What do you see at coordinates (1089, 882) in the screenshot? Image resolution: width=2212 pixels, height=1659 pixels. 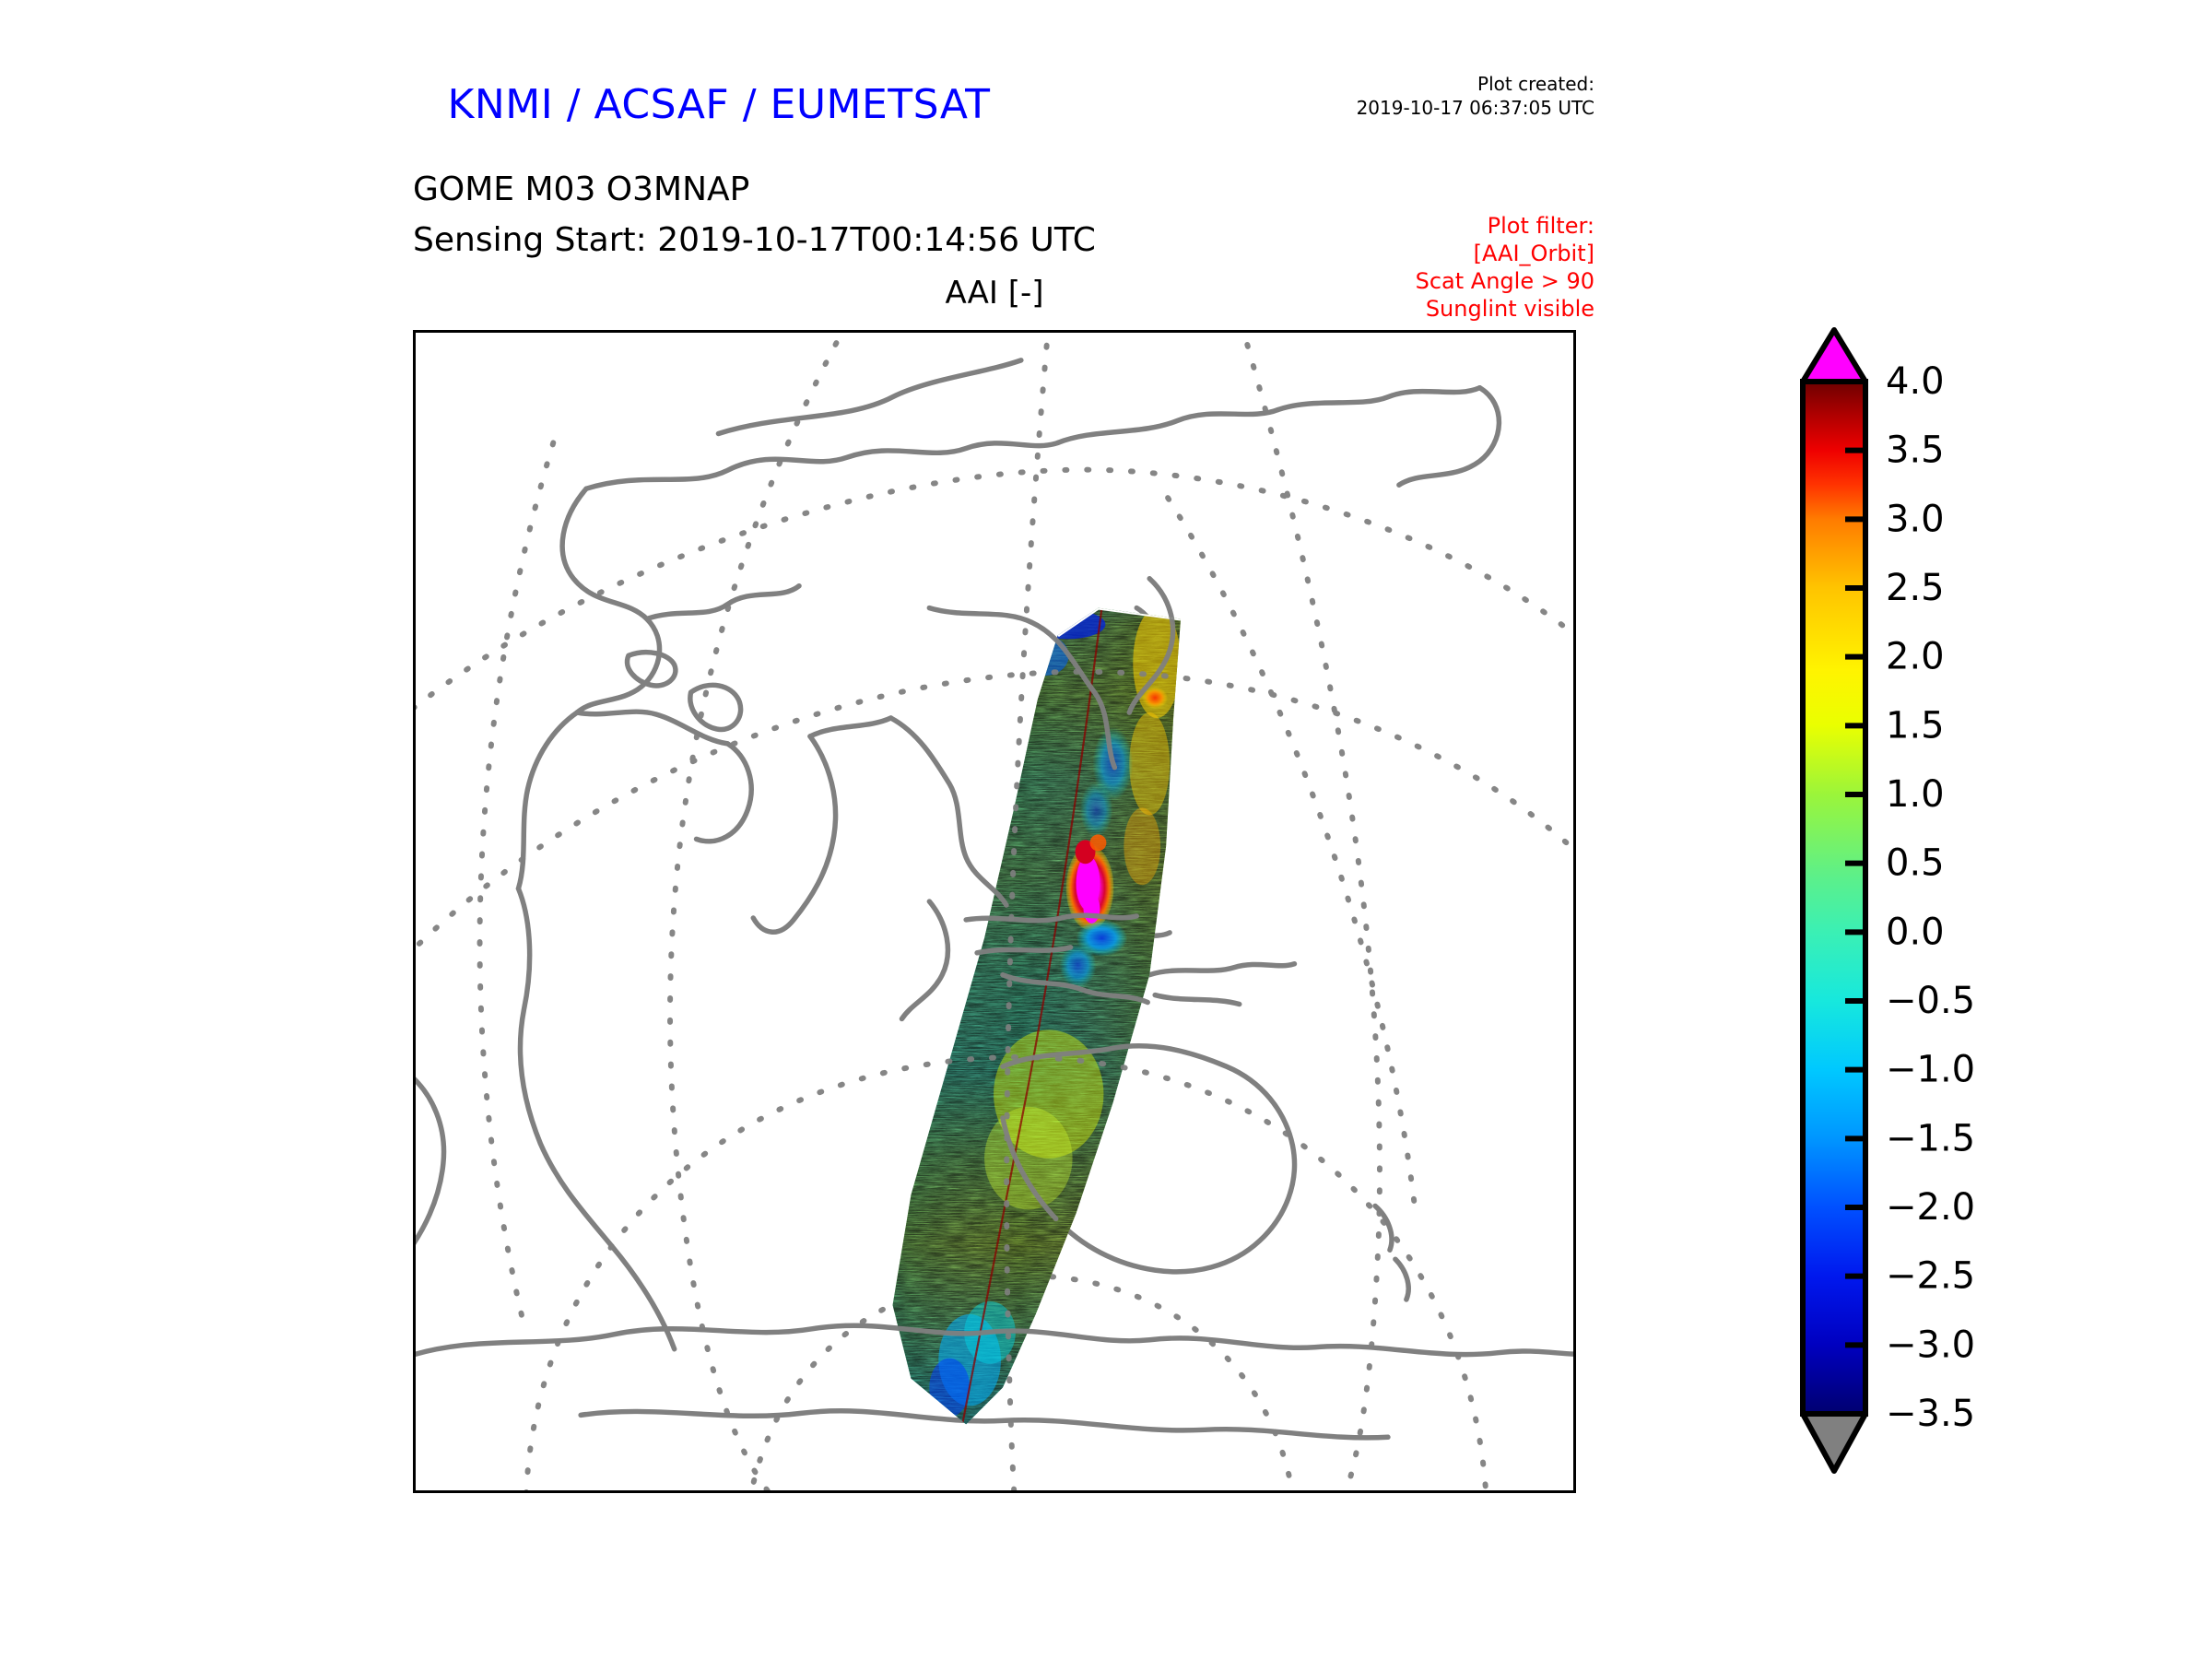 I see `aerosol-plume` at bounding box center [1089, 882].